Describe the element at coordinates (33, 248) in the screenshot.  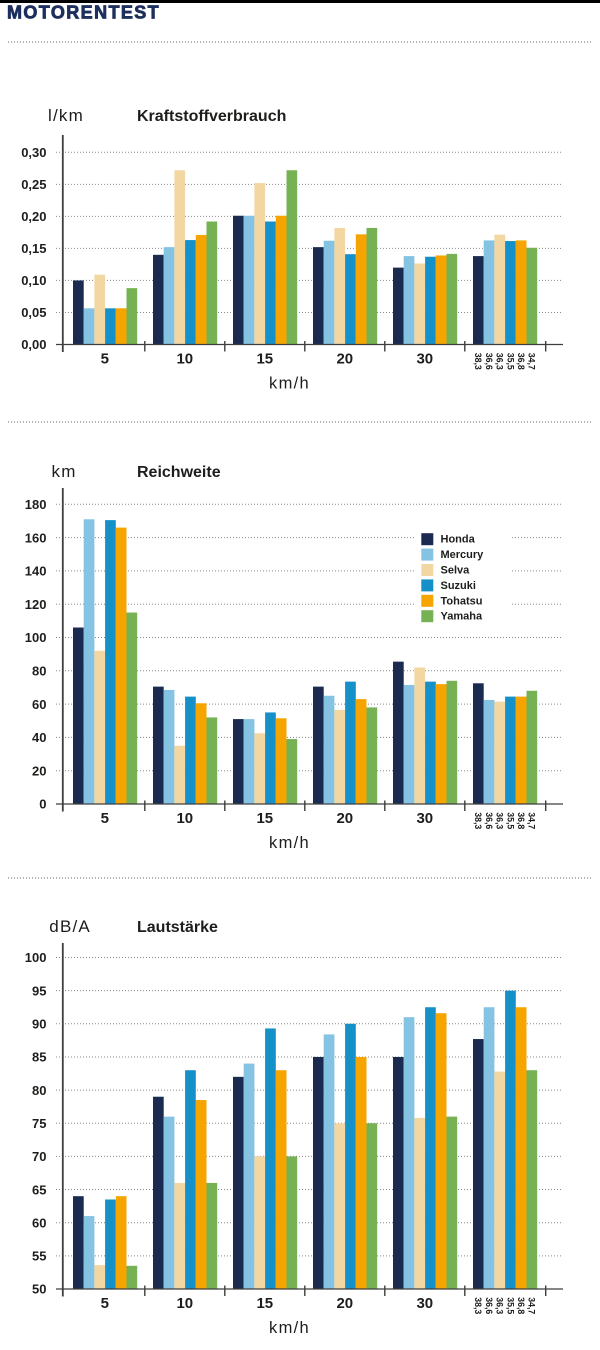
I see `svg-text: 0,15` at that location.